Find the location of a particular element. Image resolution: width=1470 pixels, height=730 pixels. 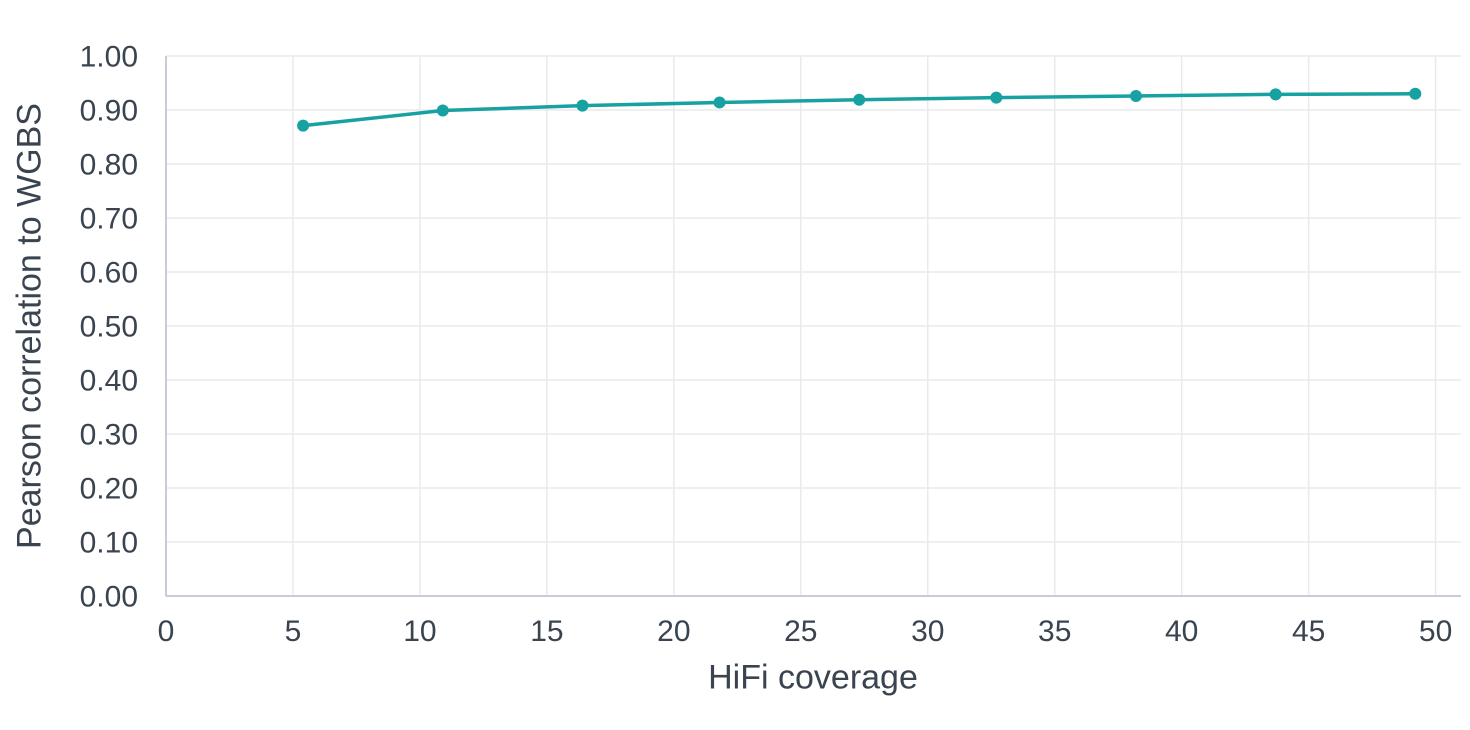

y-tick-label: 0.40 is located at coordinates (109, 381).